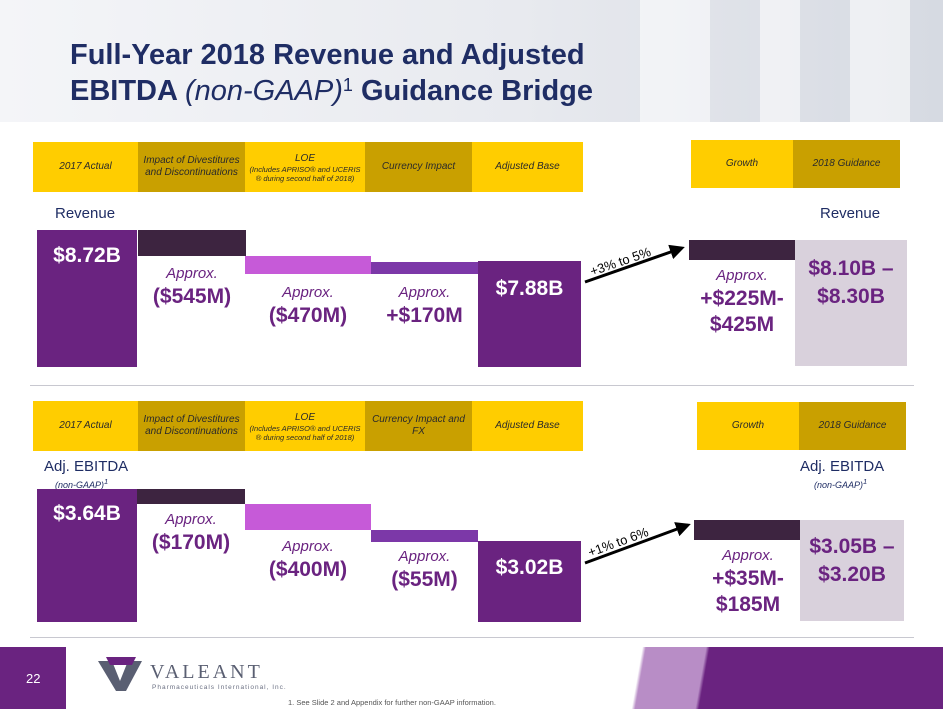  Describe the element at coordinates (418, 426) in the screenshot. I see `ebitda-header-currency: Currency Impact and FX` at that location.